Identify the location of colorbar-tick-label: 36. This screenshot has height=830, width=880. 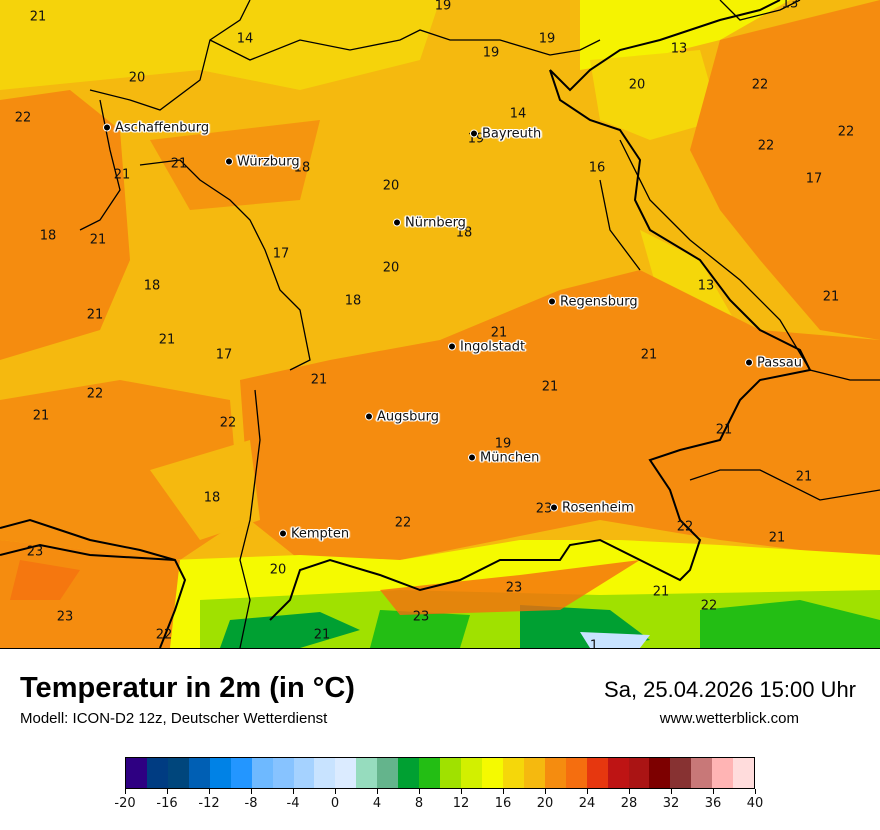
(713, 803).